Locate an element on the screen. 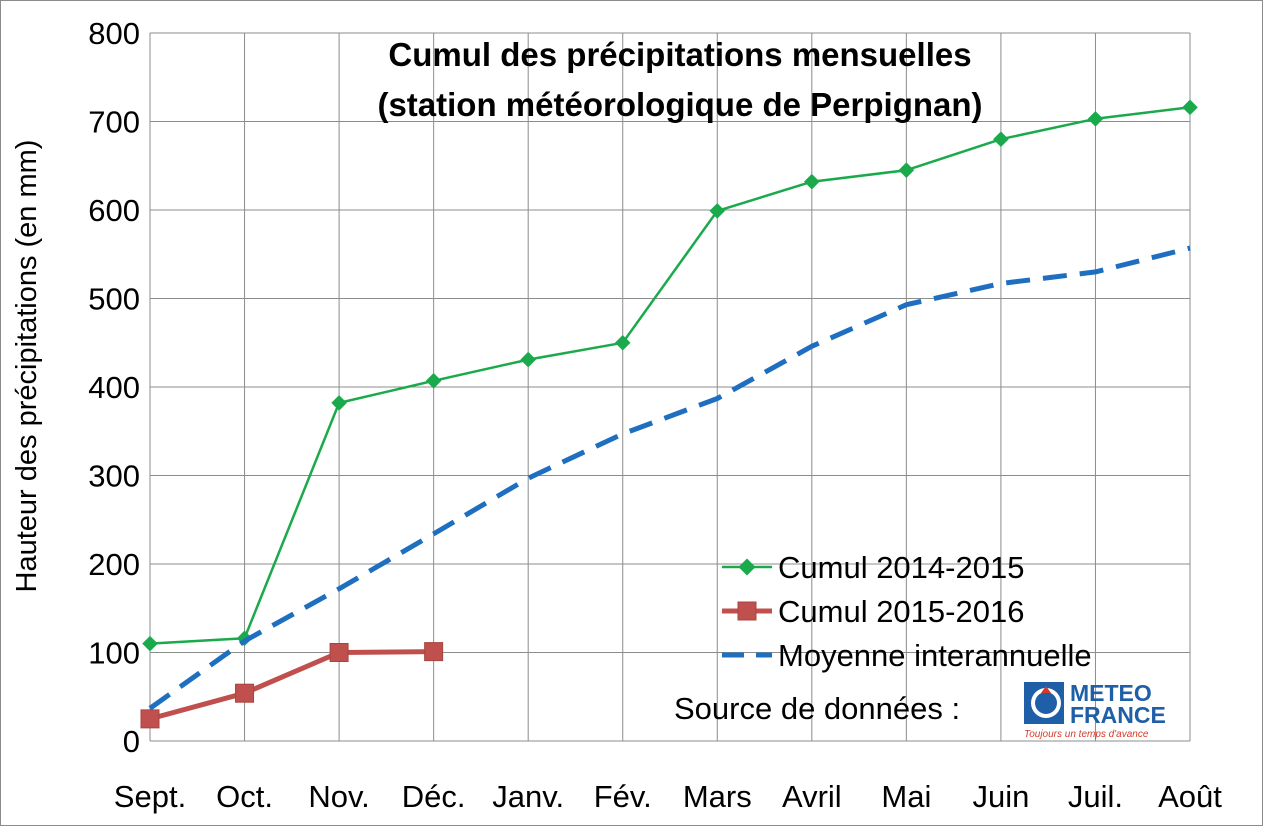 The image size is (1263, 826). y-tick-label-100: 100 is located at coordinates (114, 653).